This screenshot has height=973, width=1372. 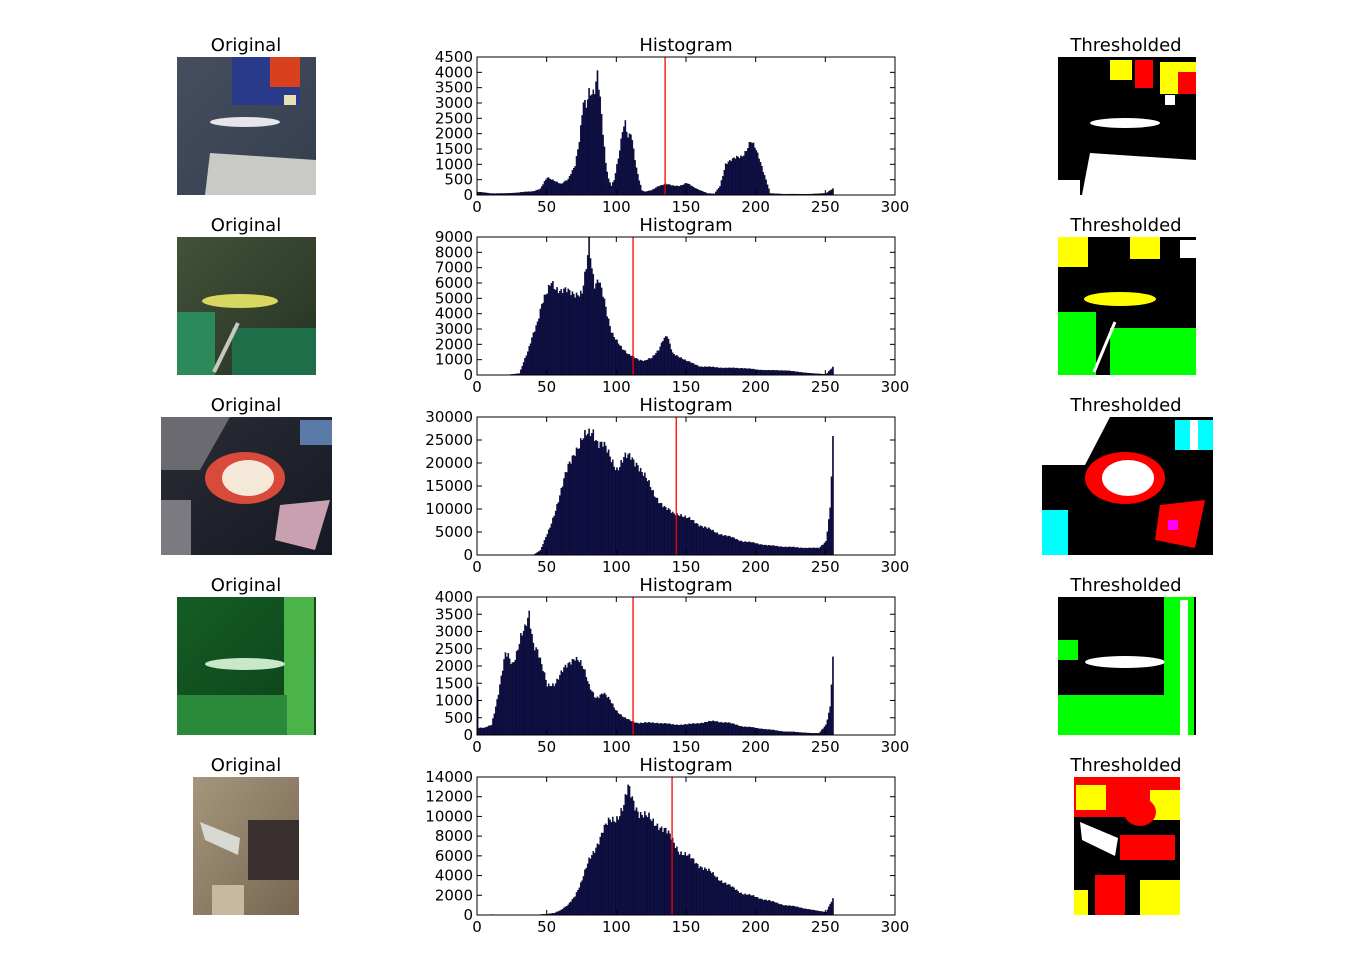 I want to click on y-tick-label: 15000, so click(x=449, y=486).